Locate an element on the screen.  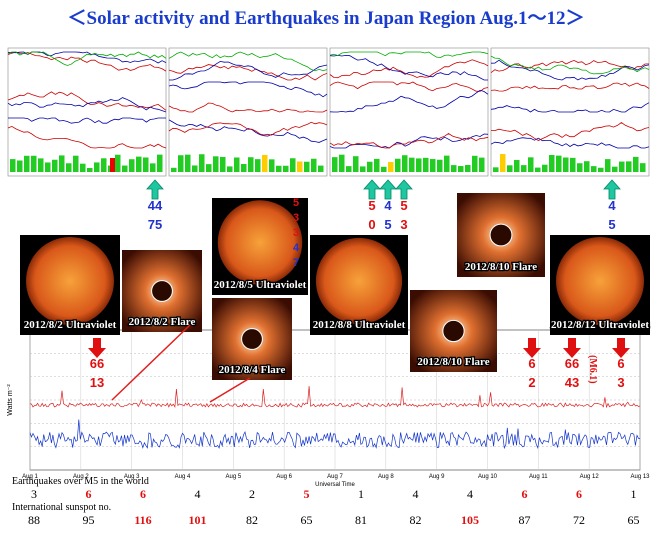
x-tick-label: Aug 10 is located at coordinates (488, 477).